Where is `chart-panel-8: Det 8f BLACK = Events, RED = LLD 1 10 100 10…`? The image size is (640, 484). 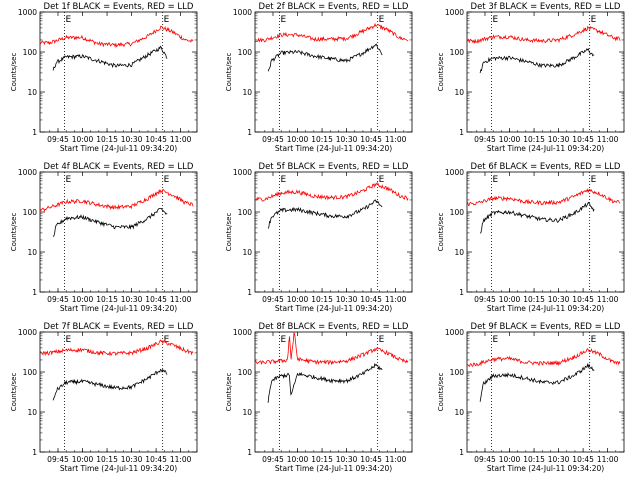 chart-panel-8: Det 8f BLACK = Events, RED = LLD 1 10 100 10… is located at coordinates (319, 397).